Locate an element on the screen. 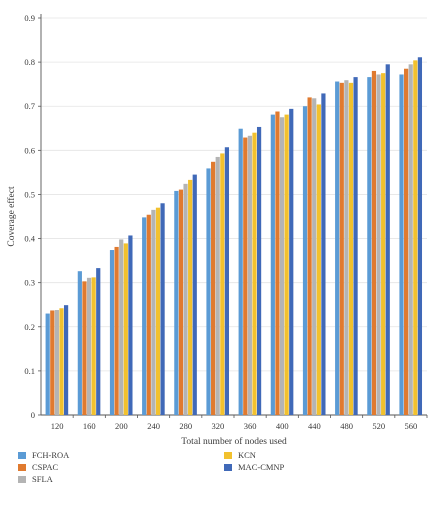 Image resolution: width=434 pixels, height=505 pixels. x-tick-label: 440 is located at coordinates (314, 426).